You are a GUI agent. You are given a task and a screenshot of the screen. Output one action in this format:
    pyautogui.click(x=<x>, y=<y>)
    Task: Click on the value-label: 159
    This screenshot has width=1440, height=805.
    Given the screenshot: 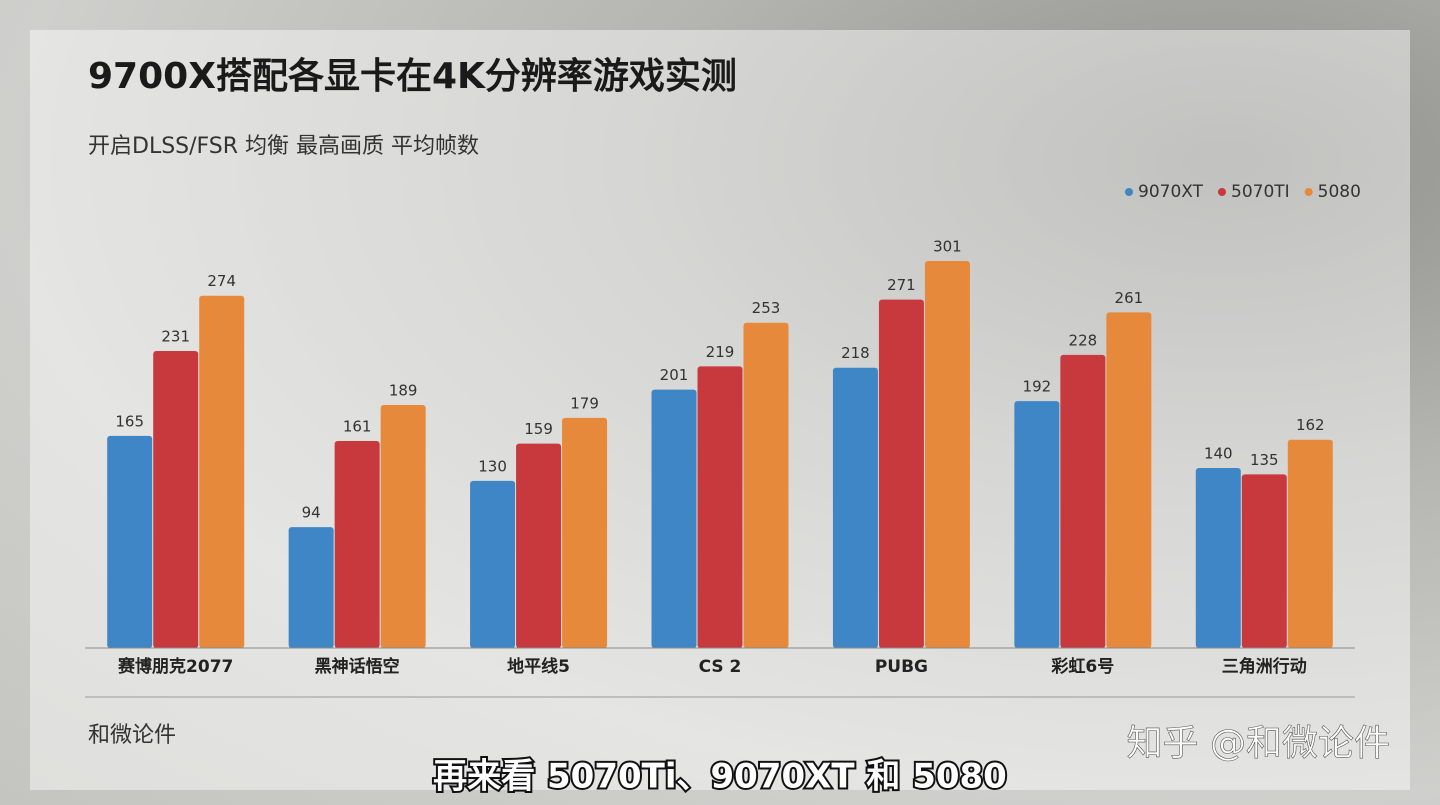 What is the action you would take?
    pyautogui.click(x=538, y=429)
    